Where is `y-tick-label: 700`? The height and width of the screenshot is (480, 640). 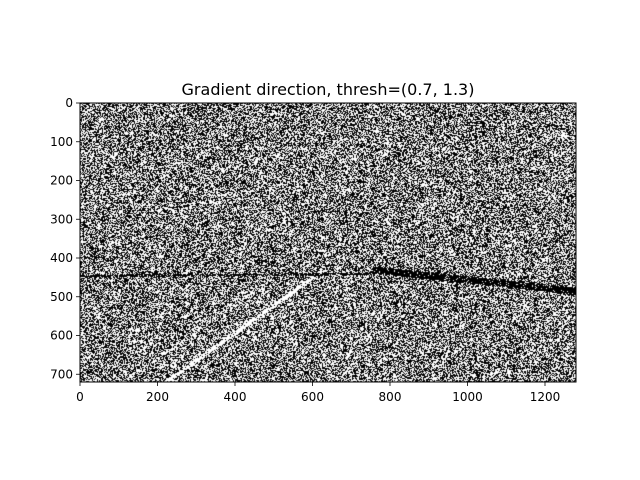
y-tick-label: 700 is located at coordinates (61, 374).